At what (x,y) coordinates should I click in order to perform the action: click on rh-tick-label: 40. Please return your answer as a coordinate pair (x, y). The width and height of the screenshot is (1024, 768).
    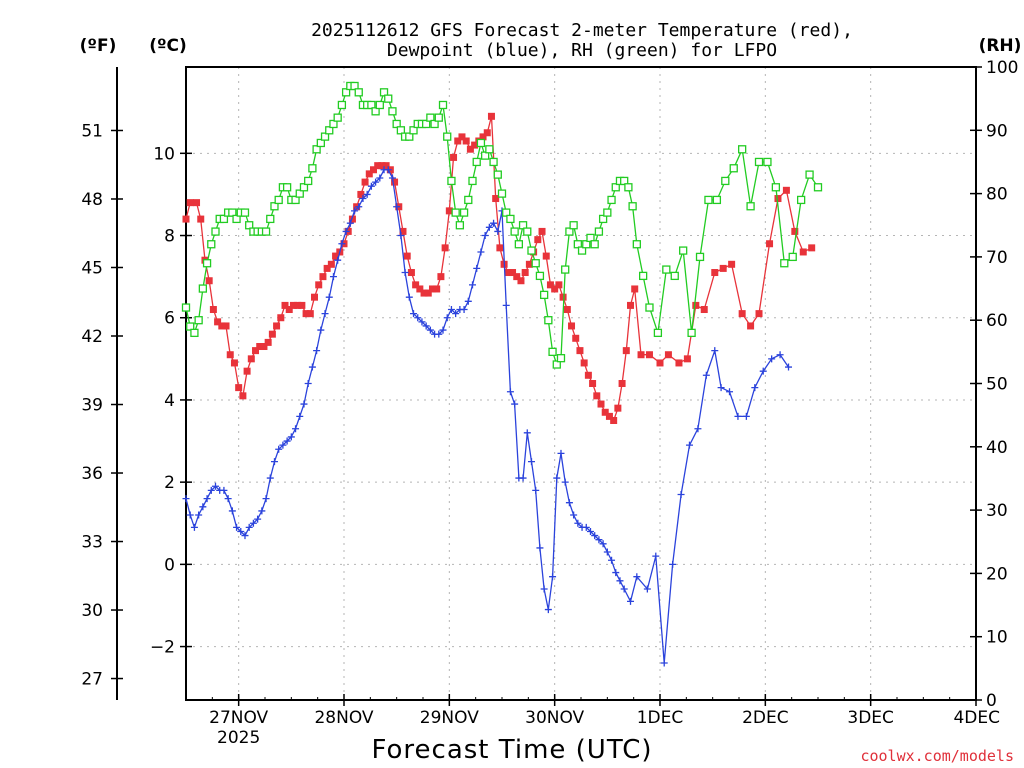
    Looking at the image, I should click on (997, 448).